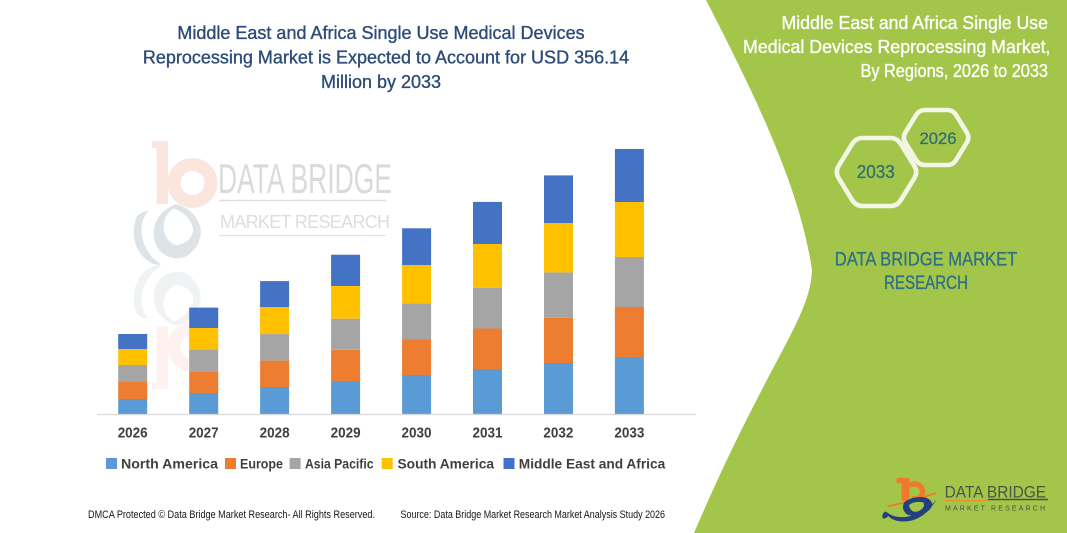  What do you see at coordinates (488, 433) in the screenshot?
I see `svg-text: 2031` at bounding box center [488, 433].